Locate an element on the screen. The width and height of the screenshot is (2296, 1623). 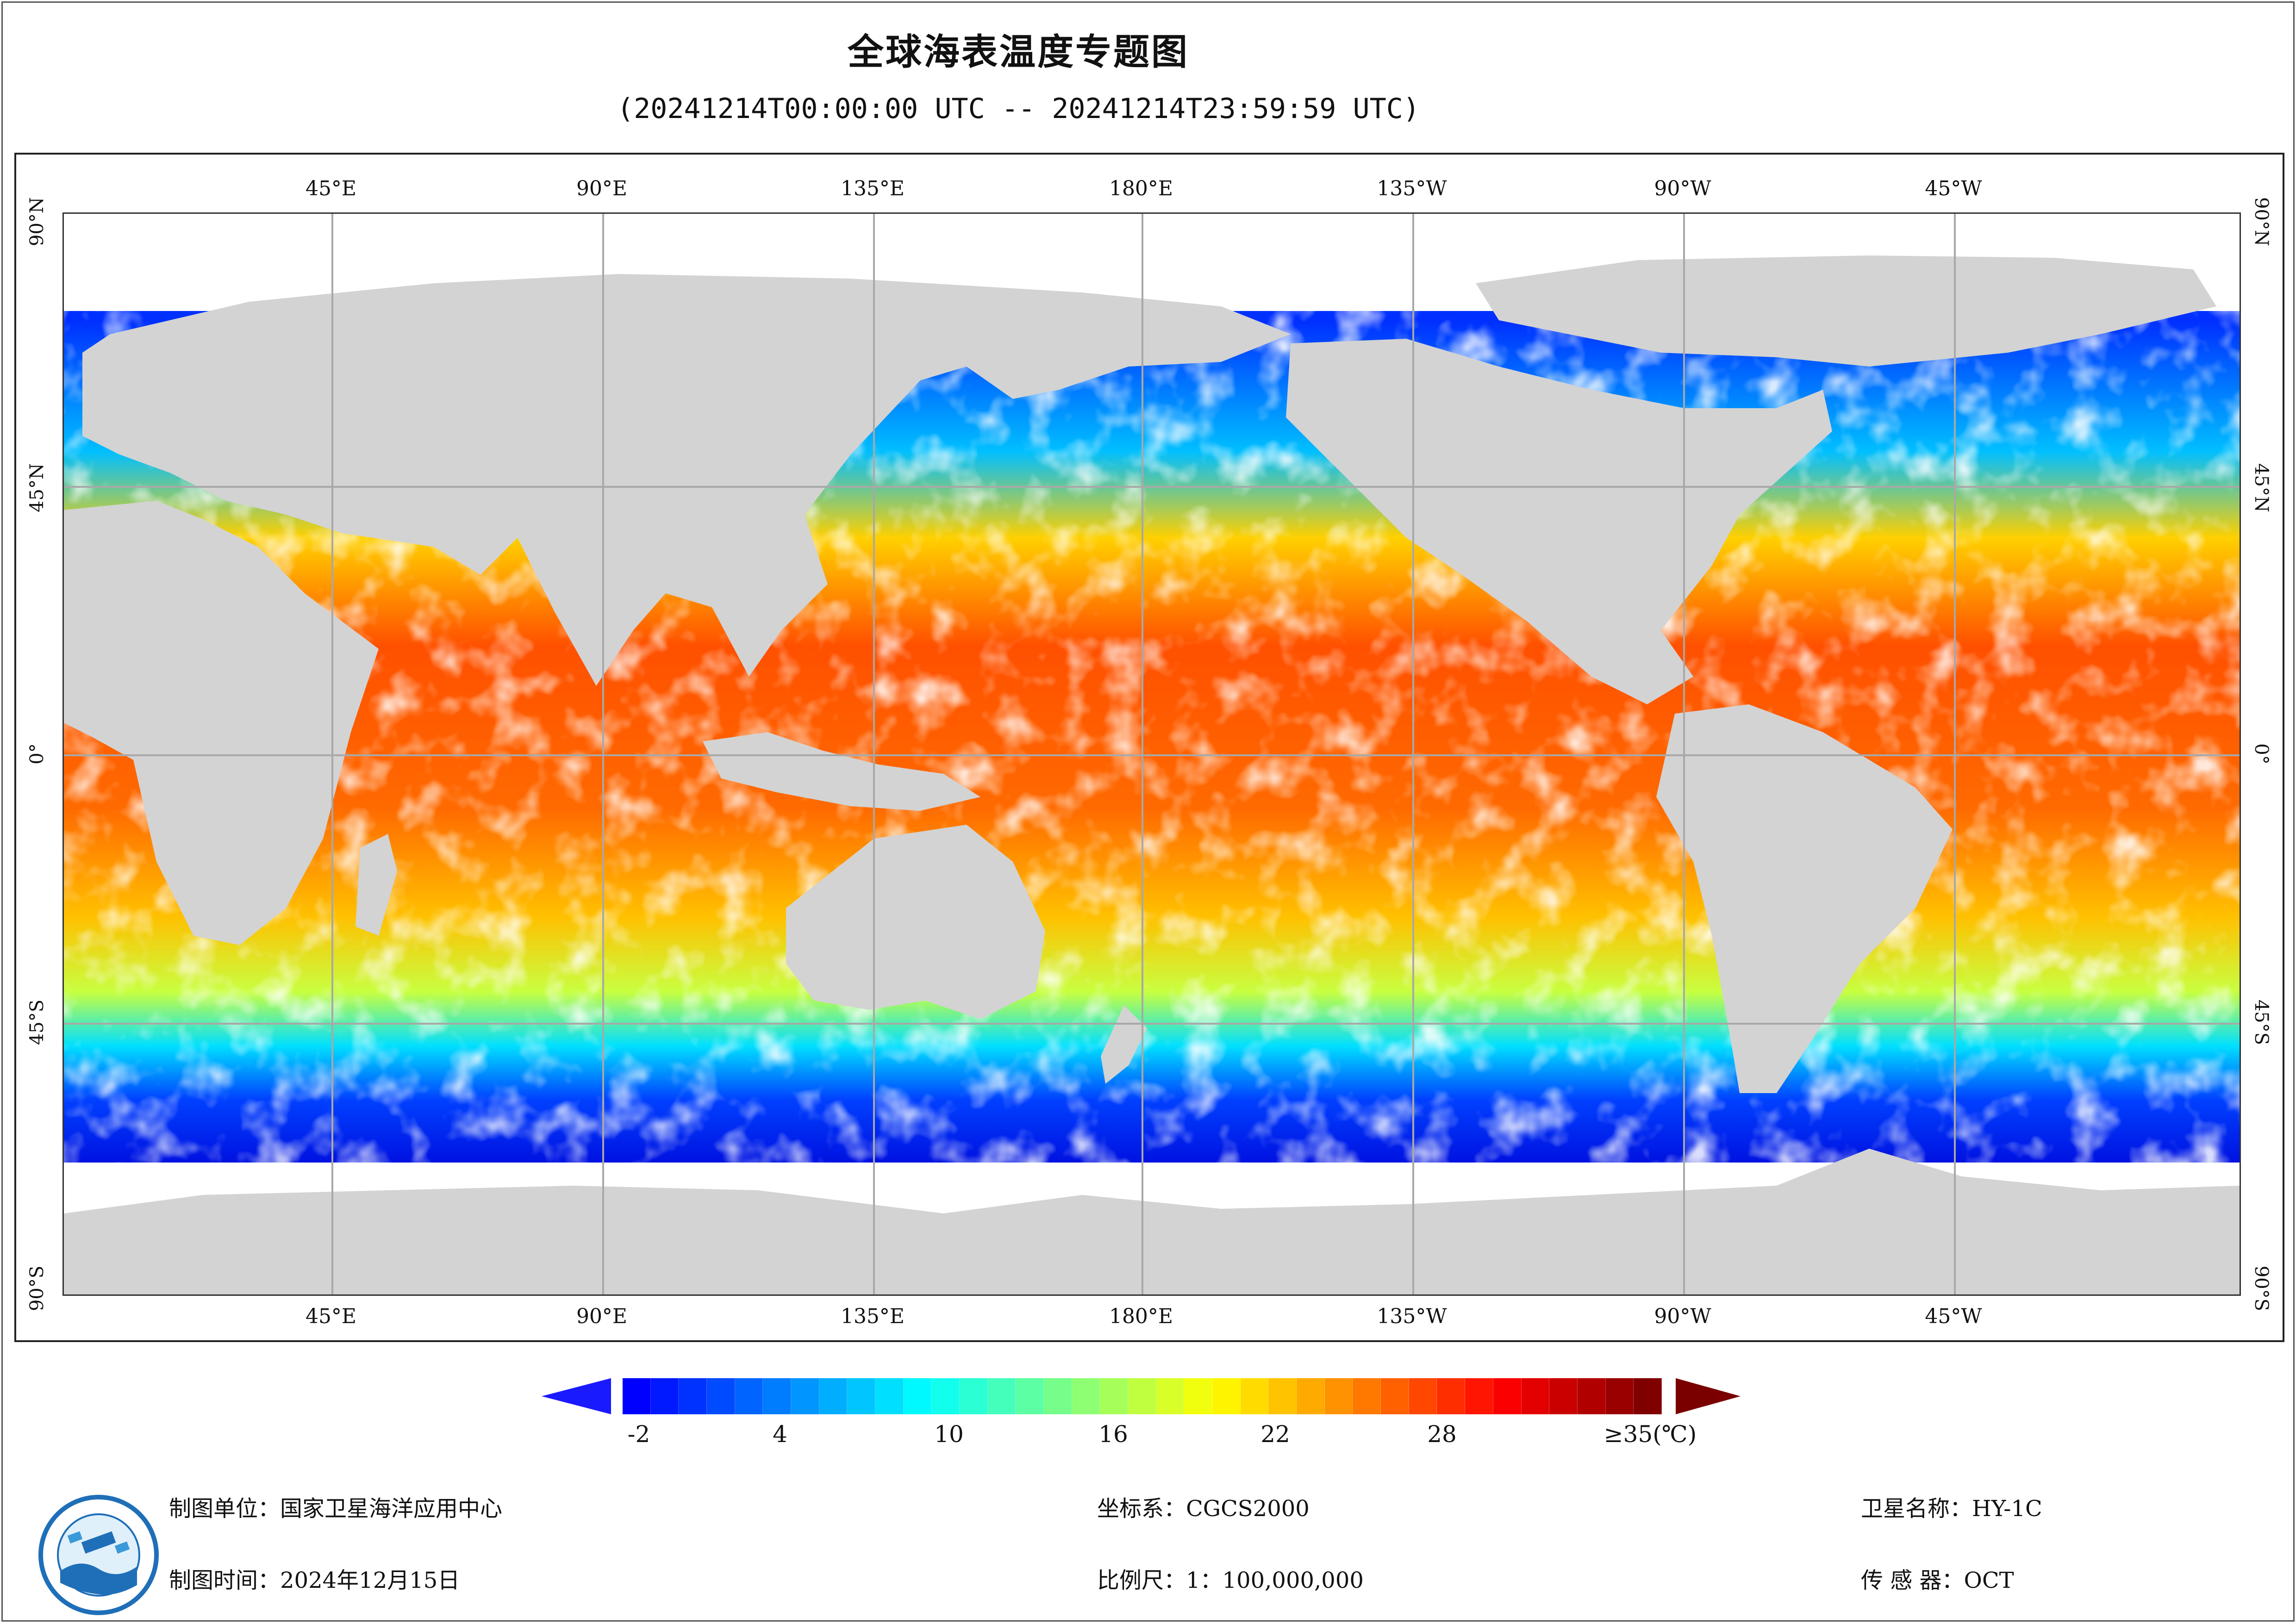
land-madagascar is located at coordinates (376, 885).